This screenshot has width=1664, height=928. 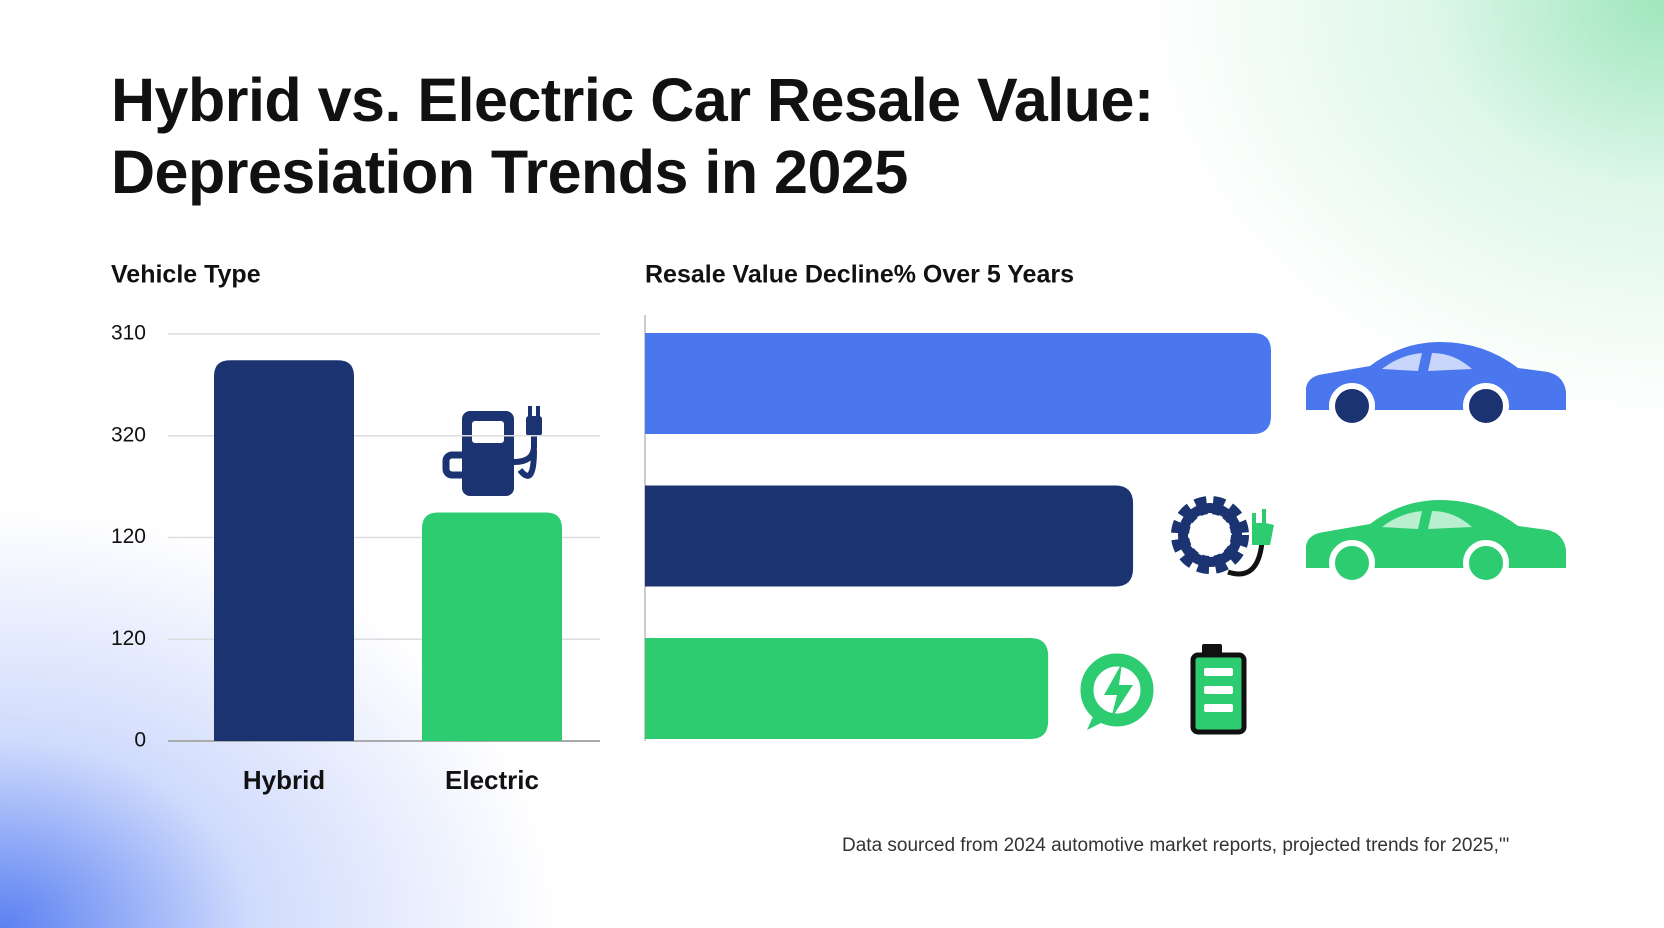 I want to click on y-tick-label: 310, so click(x=128, y=333).